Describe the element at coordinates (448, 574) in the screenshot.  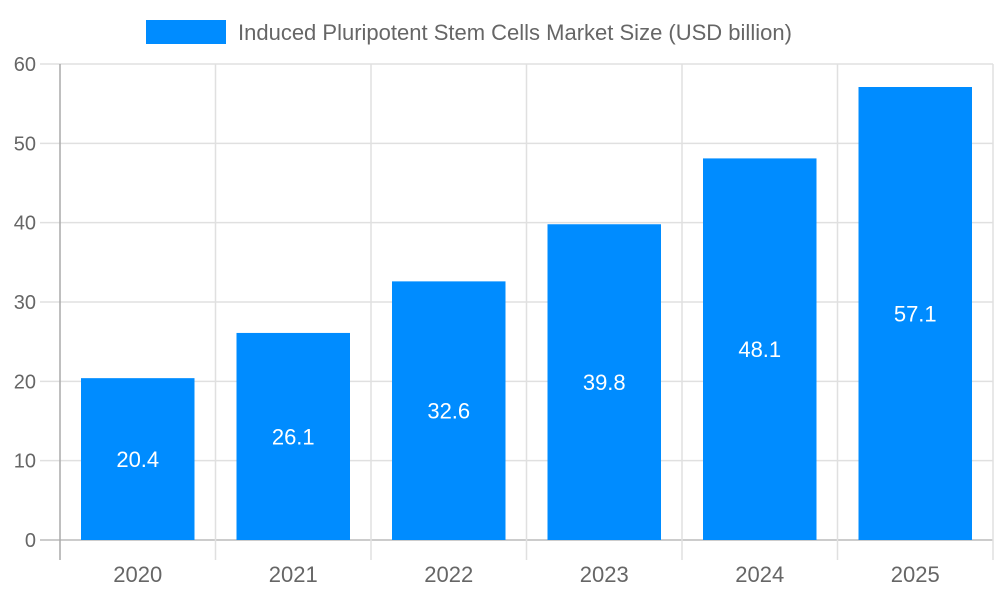
I see `x-tick-label: 2022` at that location.